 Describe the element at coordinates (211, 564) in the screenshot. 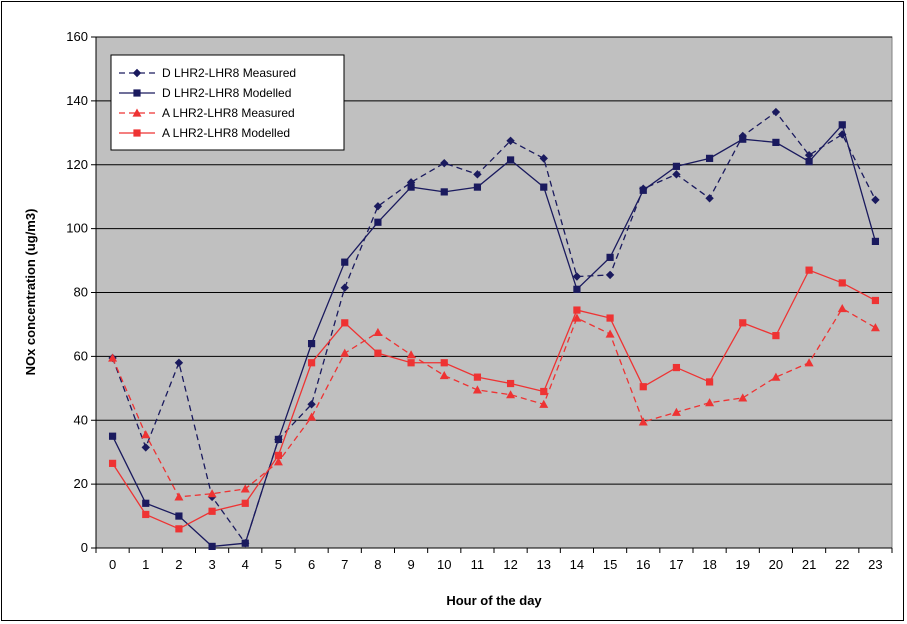

I see `x-tick-label: 3` at that location.